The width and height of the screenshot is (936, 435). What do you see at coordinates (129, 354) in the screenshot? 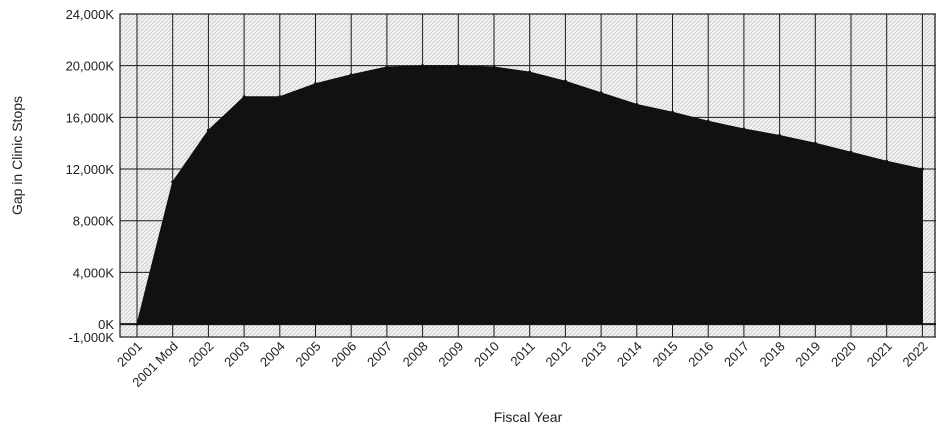
I see `x-tick-label: 2001` at bounding box center [129, 354].